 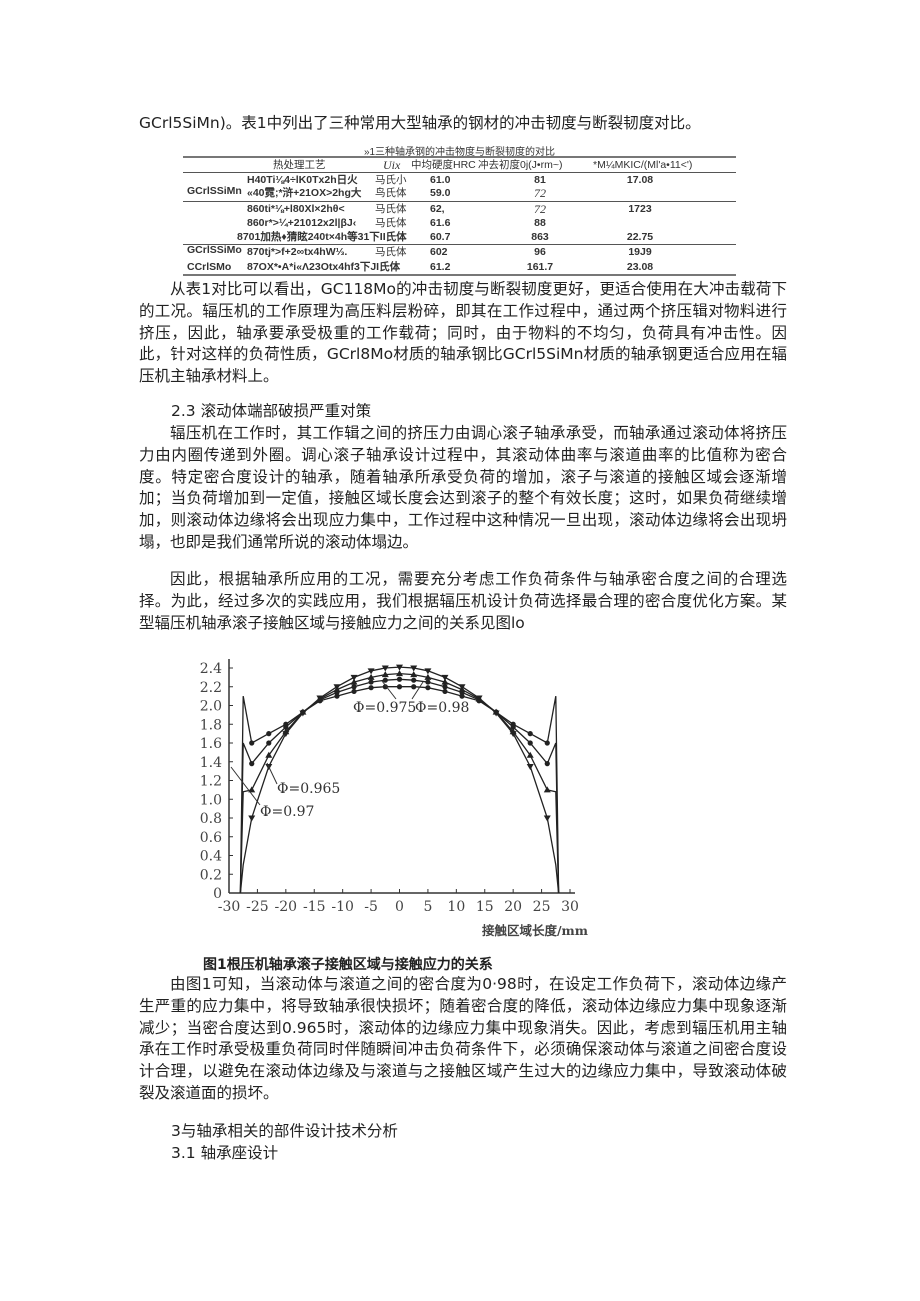 I want to click on y-tick-label: 0.4, so click(x=211, y=857).